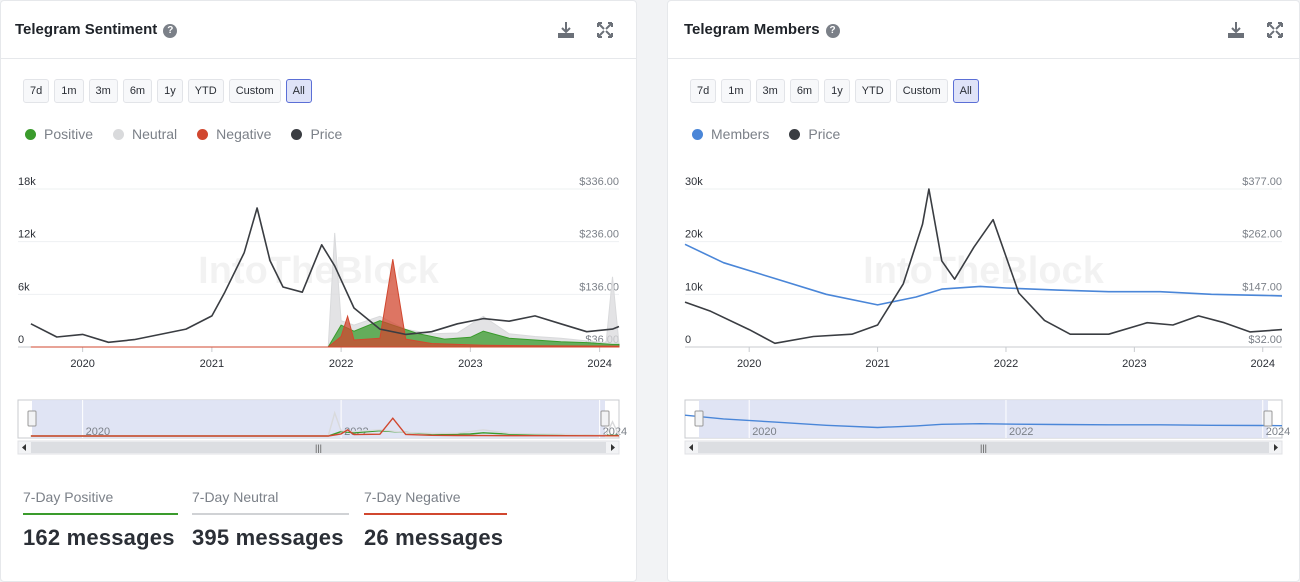 This screenshot has width=1300, height=582. What do you see at coordinates (27, 235) in the screenshot?
I see `y-left-tick-label: 12k` at bounding box center [27, 235].